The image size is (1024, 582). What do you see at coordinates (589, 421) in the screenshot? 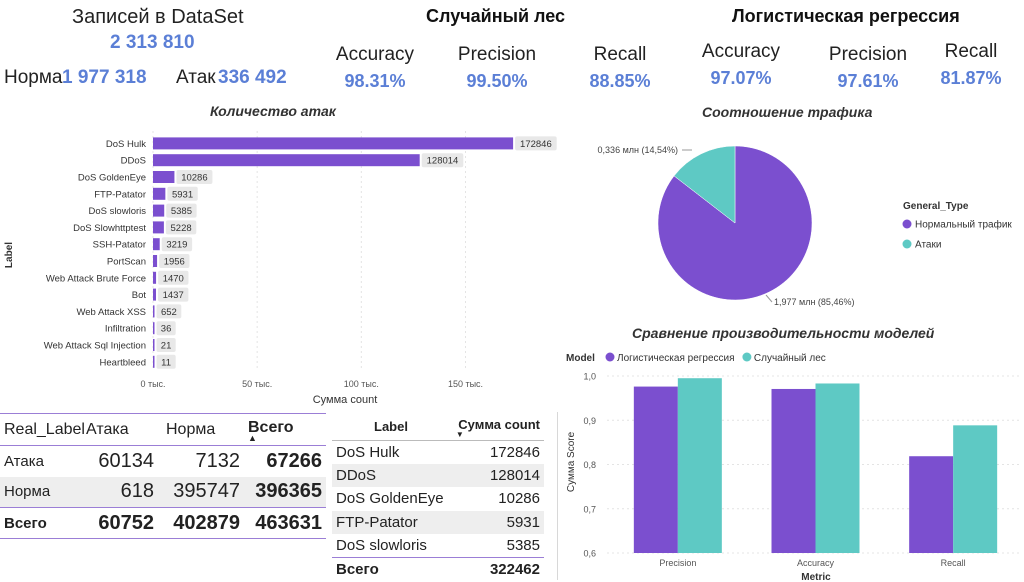
I see `y-tick-label: 0,9` at bounding box center [589, 421].